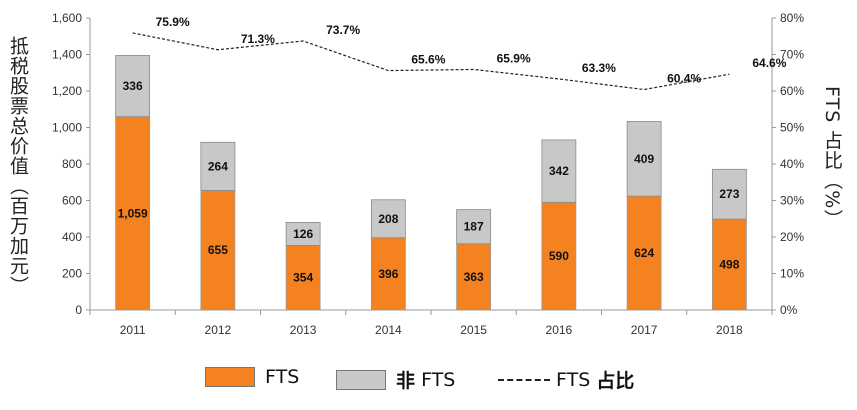  Describe the element at coordinates (388, 274) in the screenshot. I see `bar-label-fts: 396` at that location.